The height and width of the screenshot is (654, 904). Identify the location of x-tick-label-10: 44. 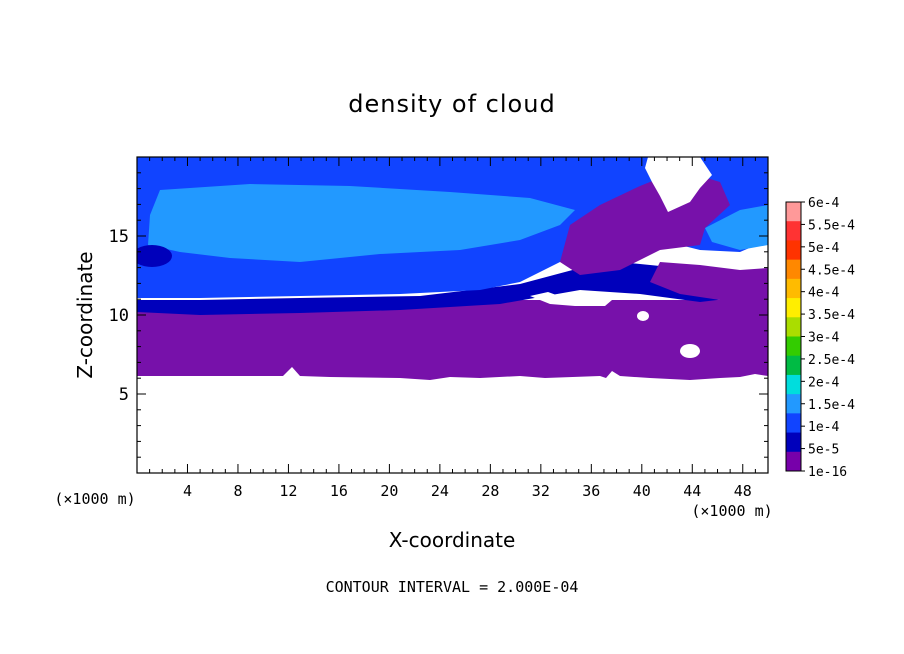
(692, 491).